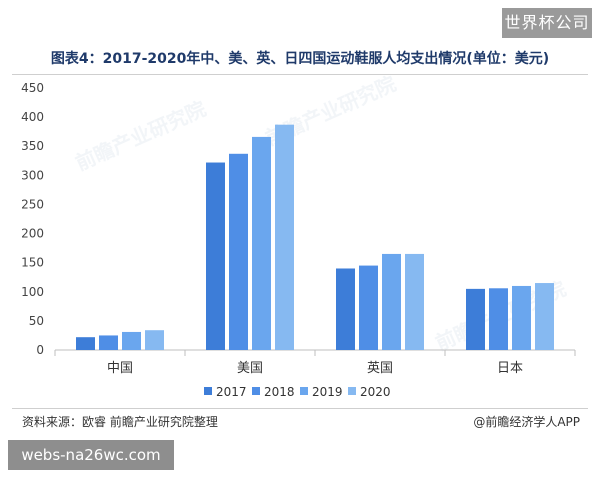  What do you see at coordinates (32, 204) in the screenshot?
I see `y-tick-label: 250` at bounding box center [32, 204].